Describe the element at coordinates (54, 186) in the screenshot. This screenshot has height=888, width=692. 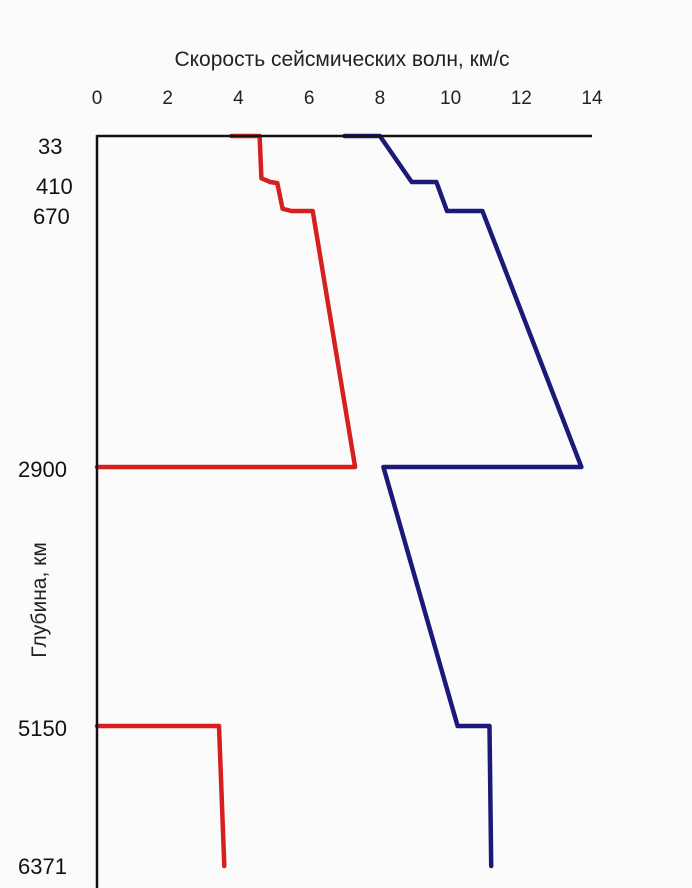
I see `y-tick-label: 410` at that location.